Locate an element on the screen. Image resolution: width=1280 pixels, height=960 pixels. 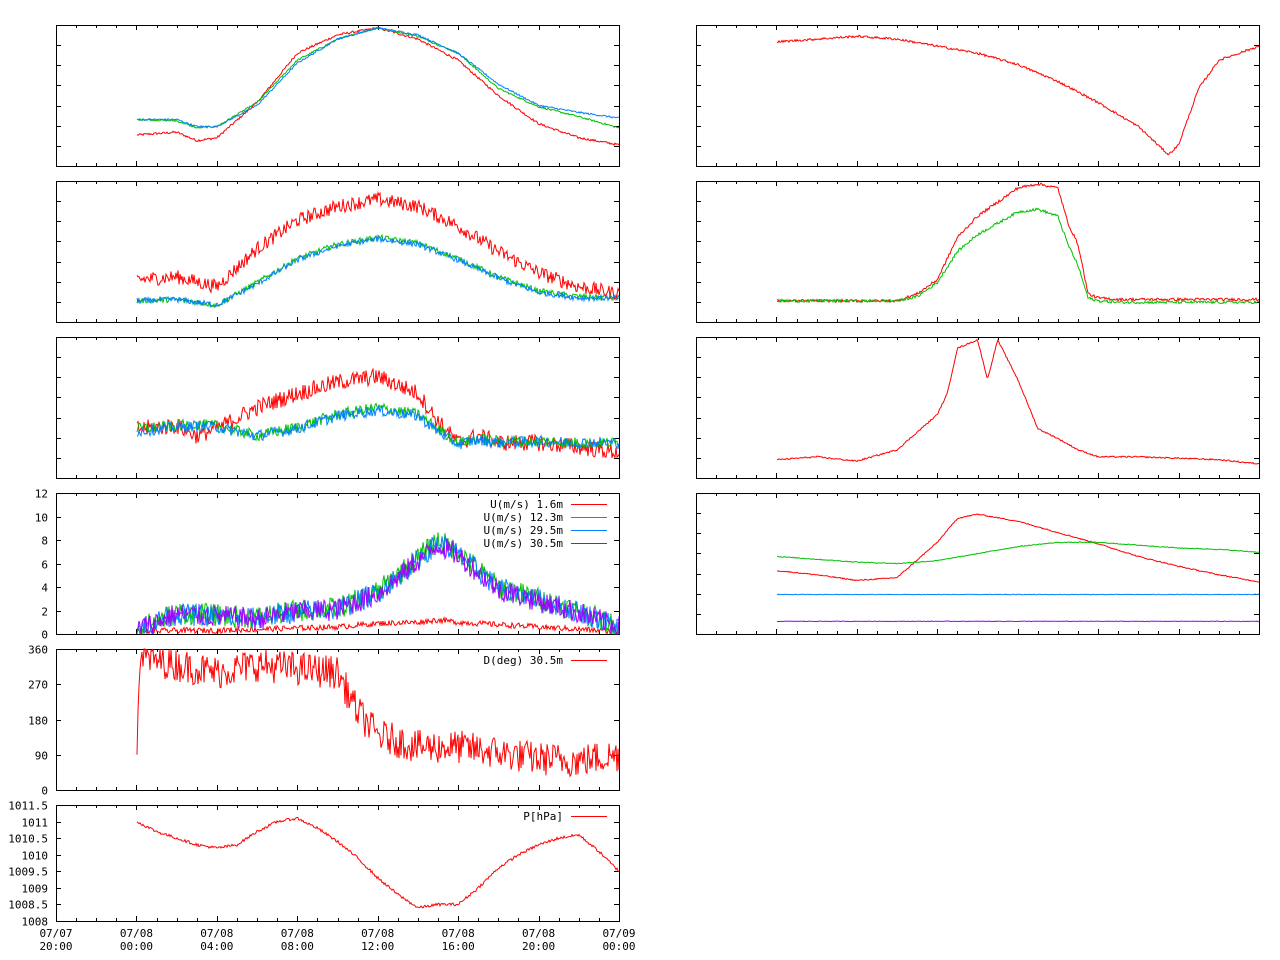
y-tick-label: 90 is located at coordinates (41, 756).